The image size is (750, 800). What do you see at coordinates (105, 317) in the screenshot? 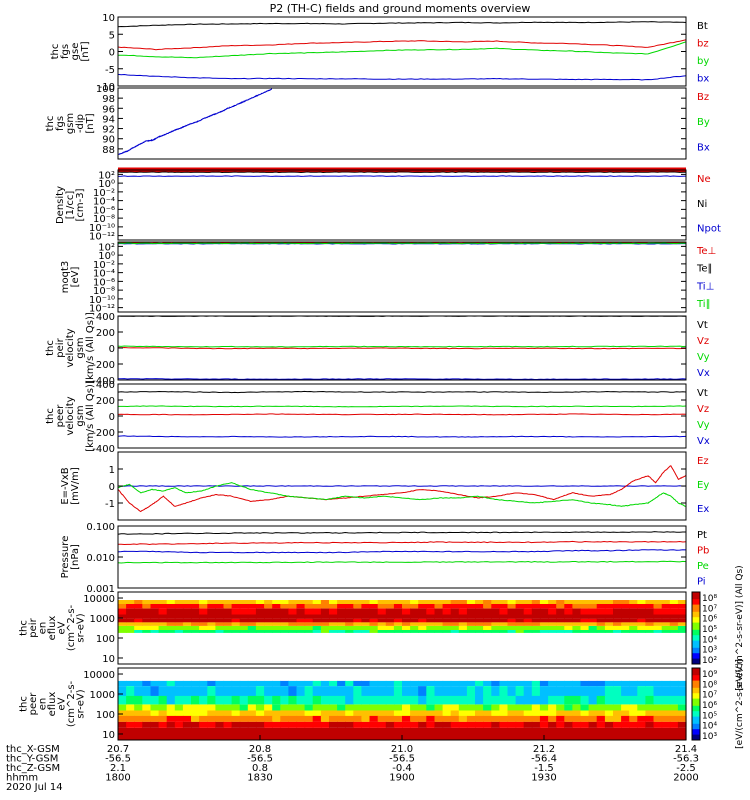
I see `ytick-label: 400` at bounding box center [105, 317].